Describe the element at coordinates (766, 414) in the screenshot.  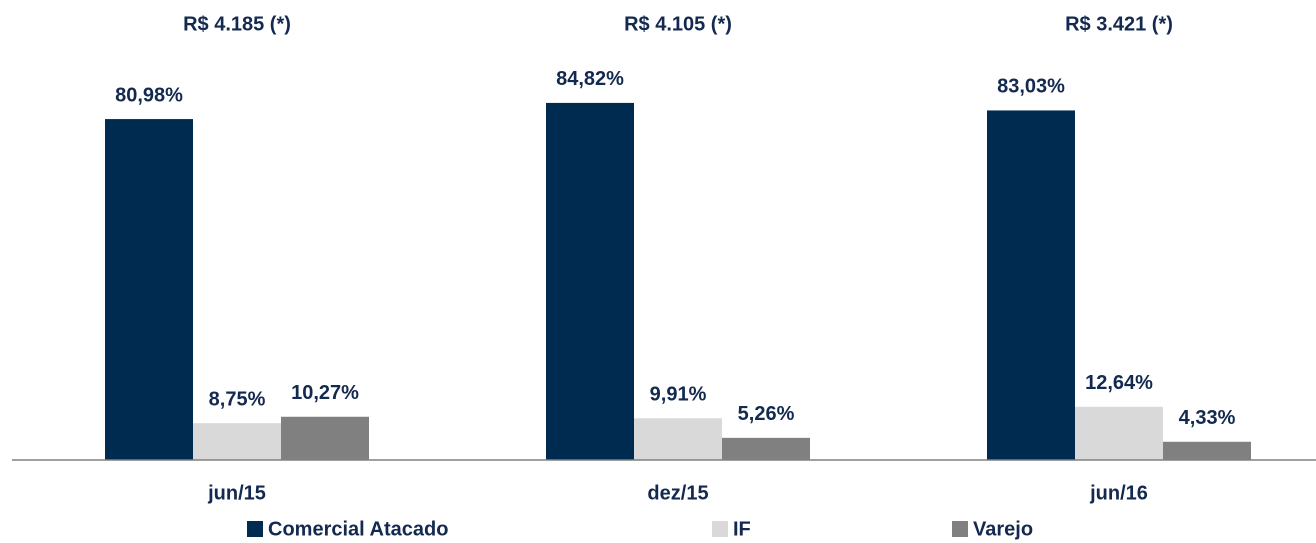
I see `value-label: 5,26%` at that location.